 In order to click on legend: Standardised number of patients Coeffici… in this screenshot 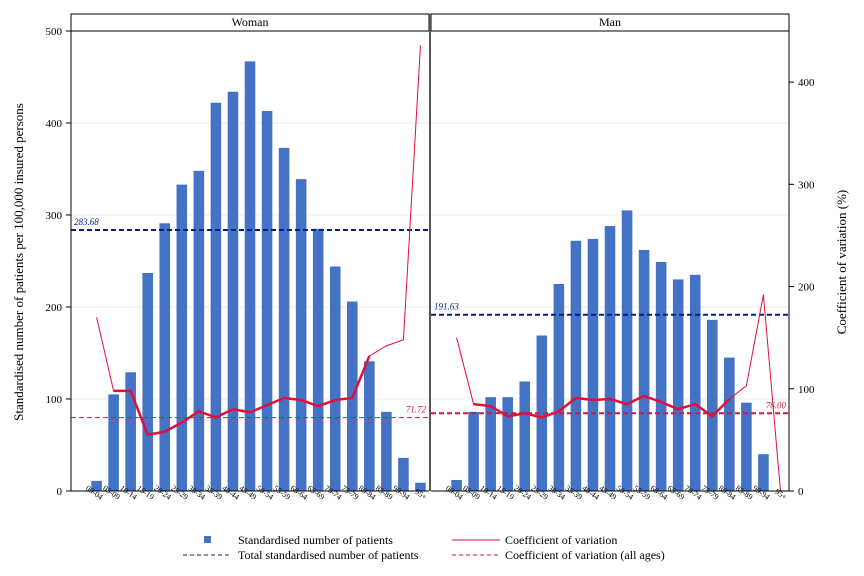, I will do `click(424, 547)`.